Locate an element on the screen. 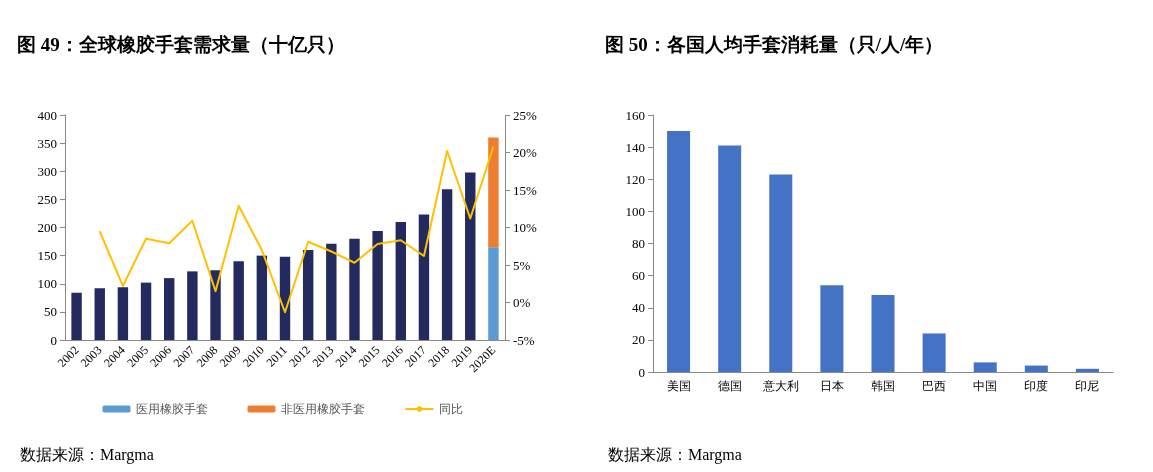 This screenshot has height=472, width=1153. y-tick-label: 40 is located at coordinates (638, 308).